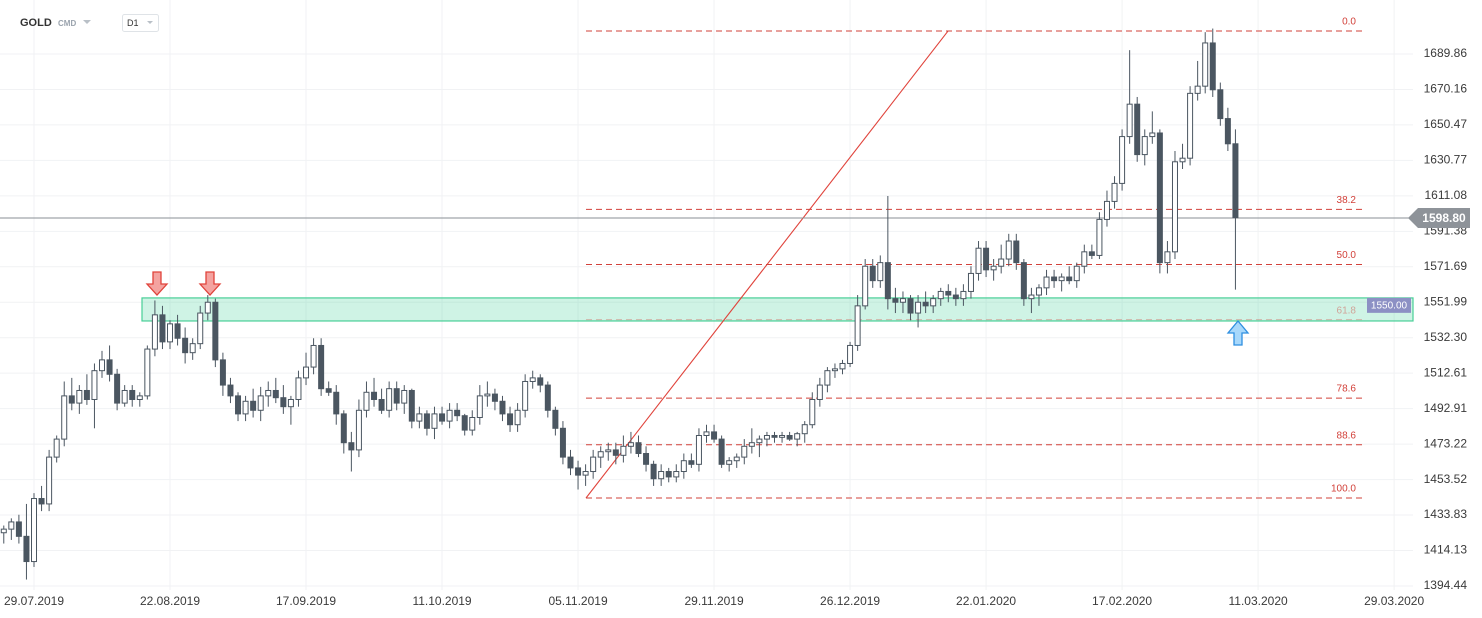 The image size is (1482, 618). What do you see at coordinates (577, 601) in the screenshot?
I see `x-tick-label: 05.11.2019` at bounding box center [577, 601].